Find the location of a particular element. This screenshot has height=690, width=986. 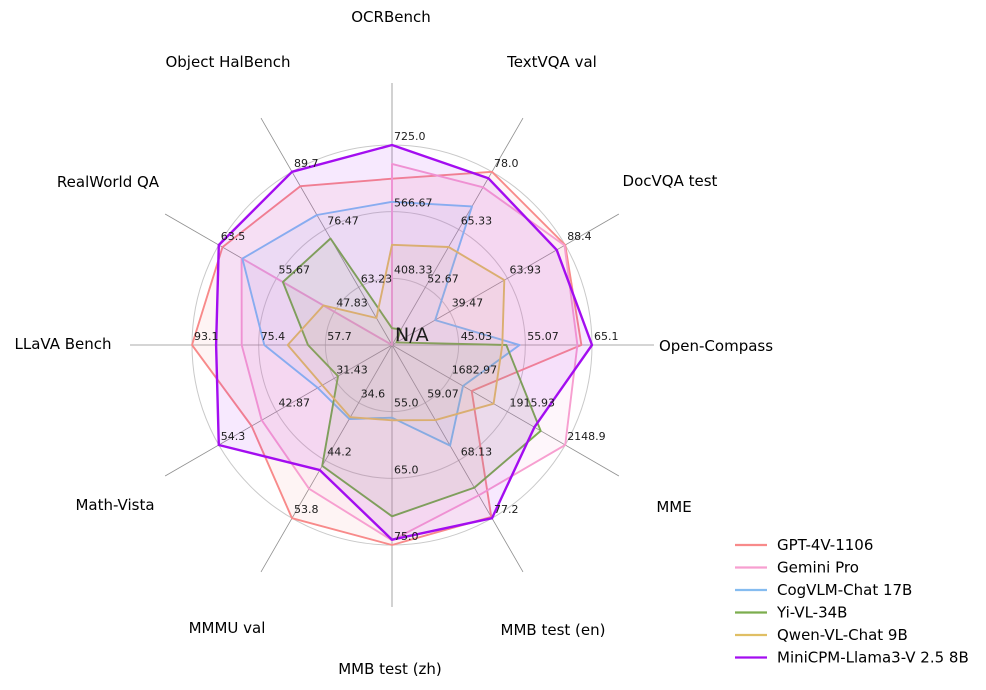

tick-label: 77.2 is located at coordinates (506, 509).